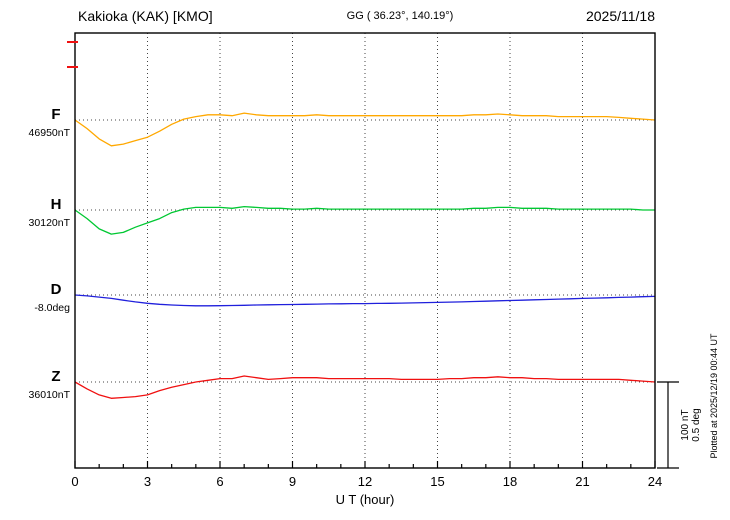 Image resolution: width=730 pixels, height=520 pixels. Describe the element at coordinates (52, 308) in the screenshot. I see `series-baseline-value-D: -8.0deg` at that location.